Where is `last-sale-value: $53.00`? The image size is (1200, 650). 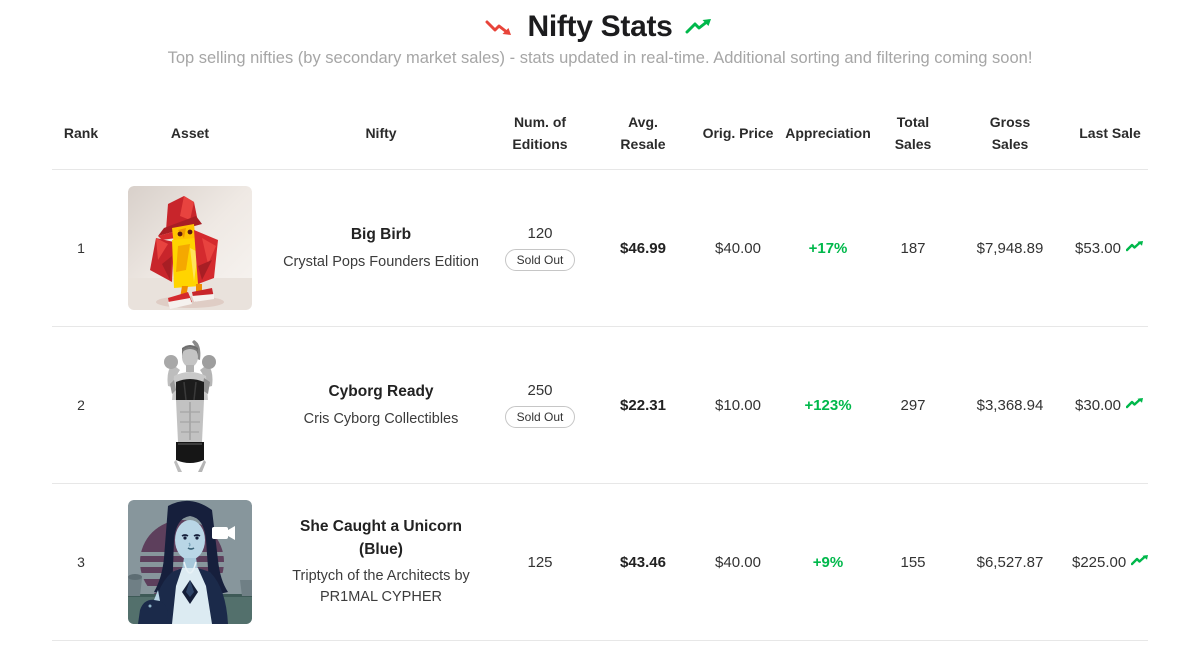 last-sale-value: $53.00 is located at coordinates (1098, 248).